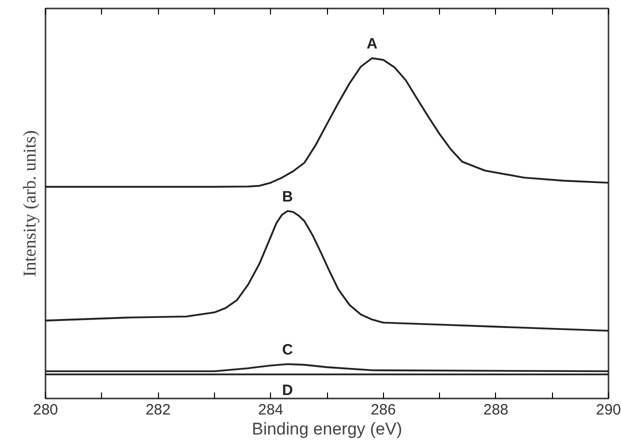 The height and width of the screenshot is (441, 621). I want to click on x-axis-title: Binding energy (eV), so click(327, 429).